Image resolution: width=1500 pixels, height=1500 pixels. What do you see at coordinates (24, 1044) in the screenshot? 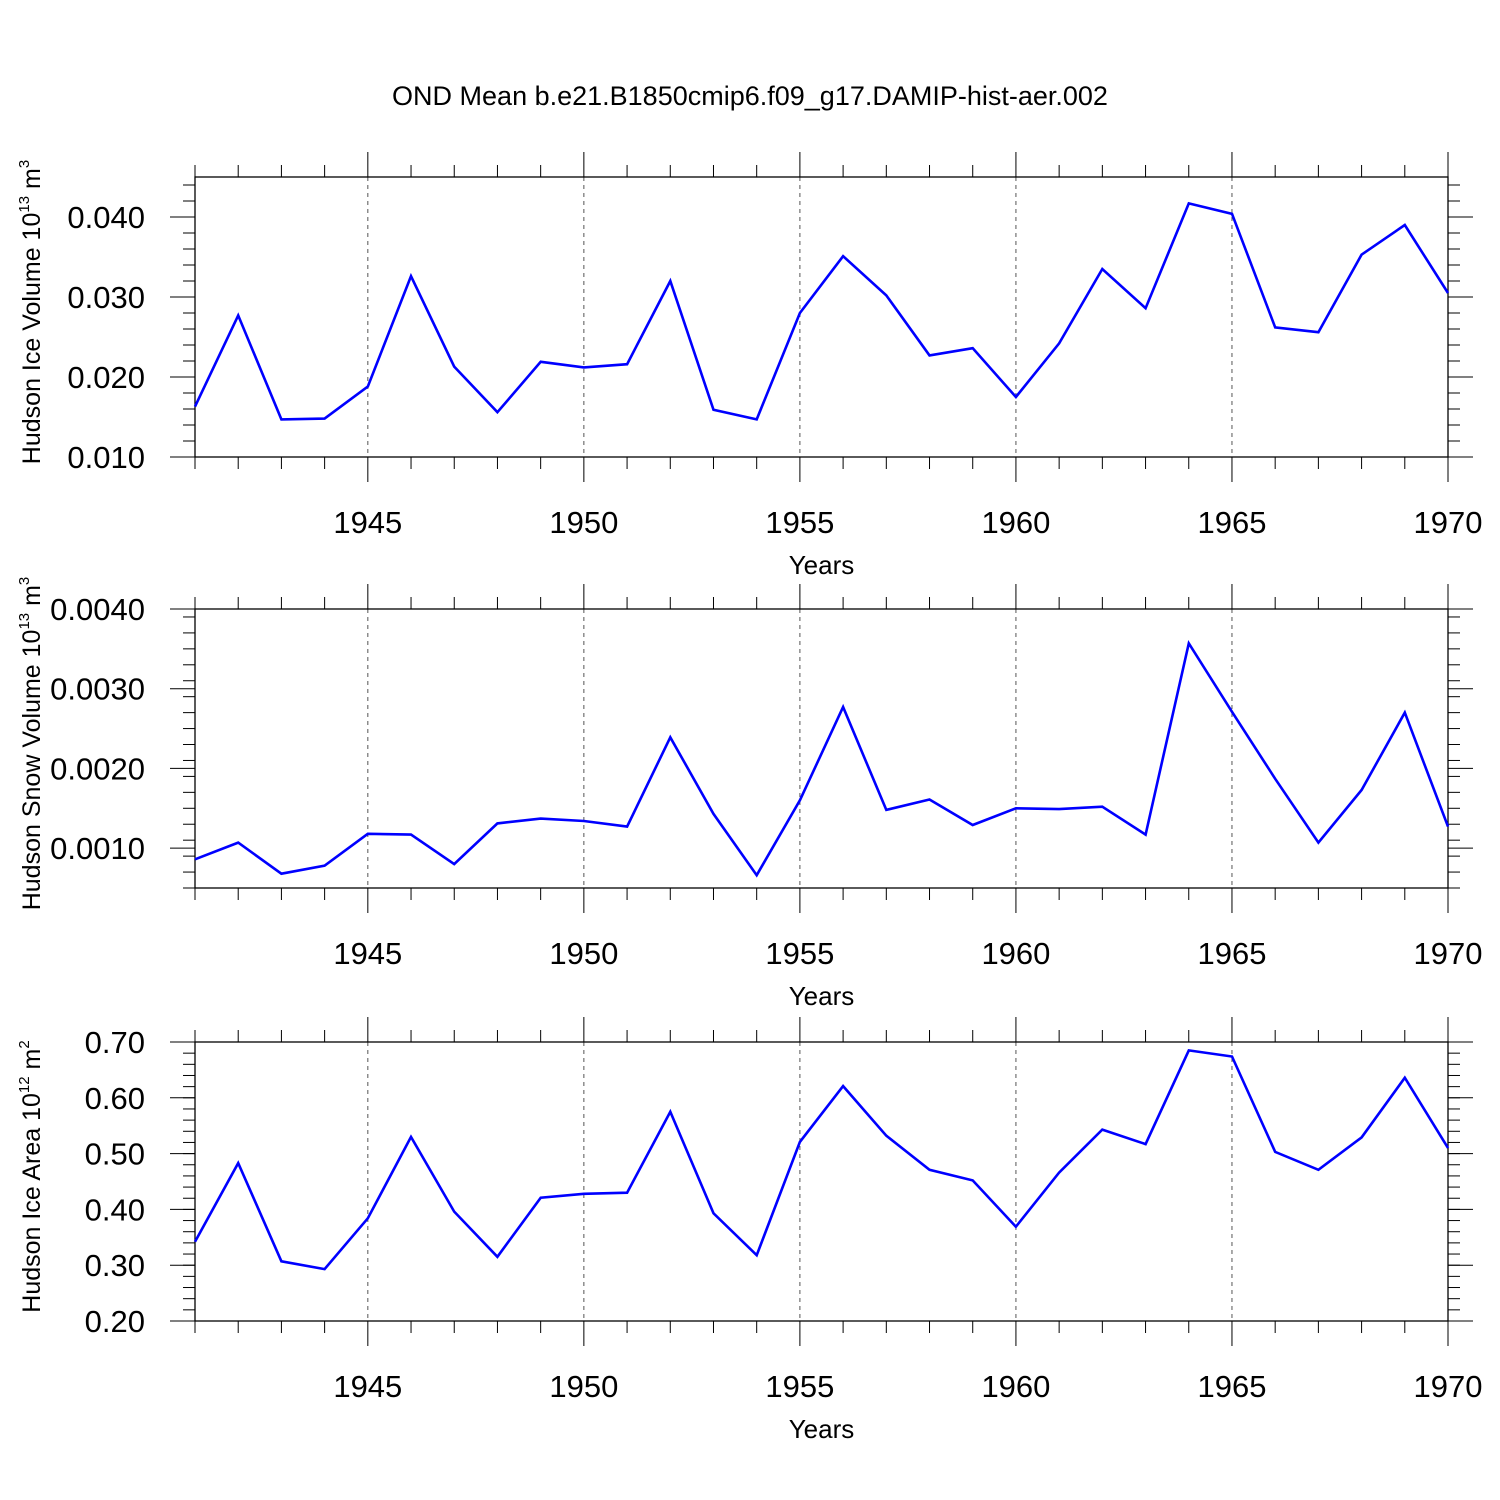
I see `y-axis-label-part: 2` at bounding box center [24, 1044].